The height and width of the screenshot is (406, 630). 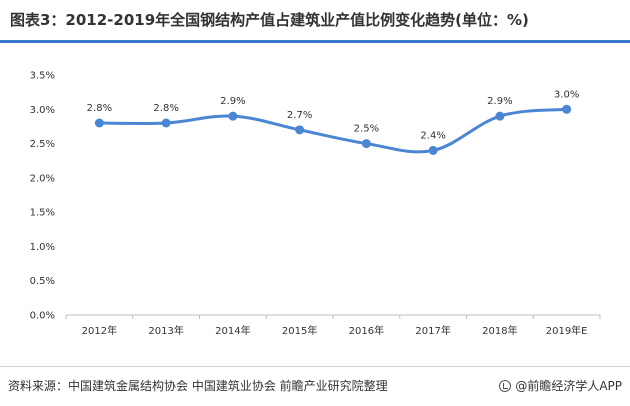 I want to click on footer-divider, so click(x=315, y=366).